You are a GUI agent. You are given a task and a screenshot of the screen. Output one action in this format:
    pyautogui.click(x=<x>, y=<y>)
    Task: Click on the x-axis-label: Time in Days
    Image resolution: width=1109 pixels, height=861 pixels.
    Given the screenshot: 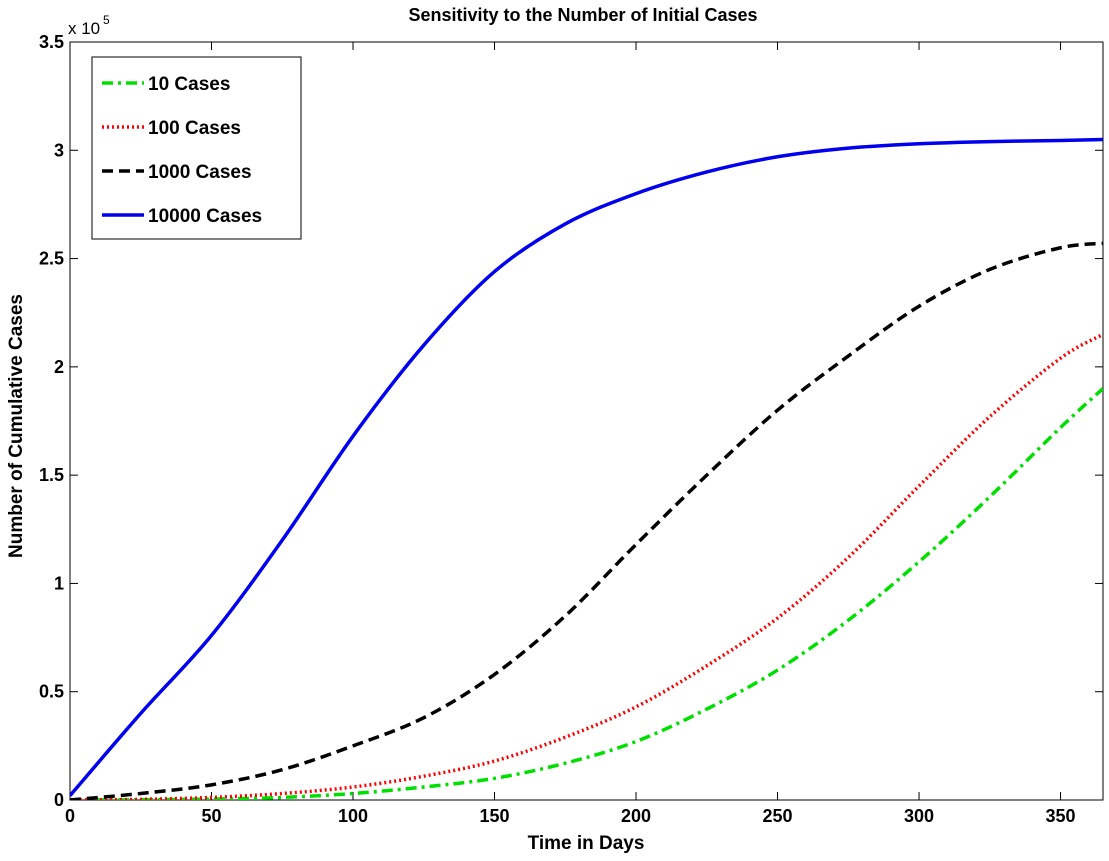 What is the action you would take?
    pyautogui.click(x=586, y=843)
    